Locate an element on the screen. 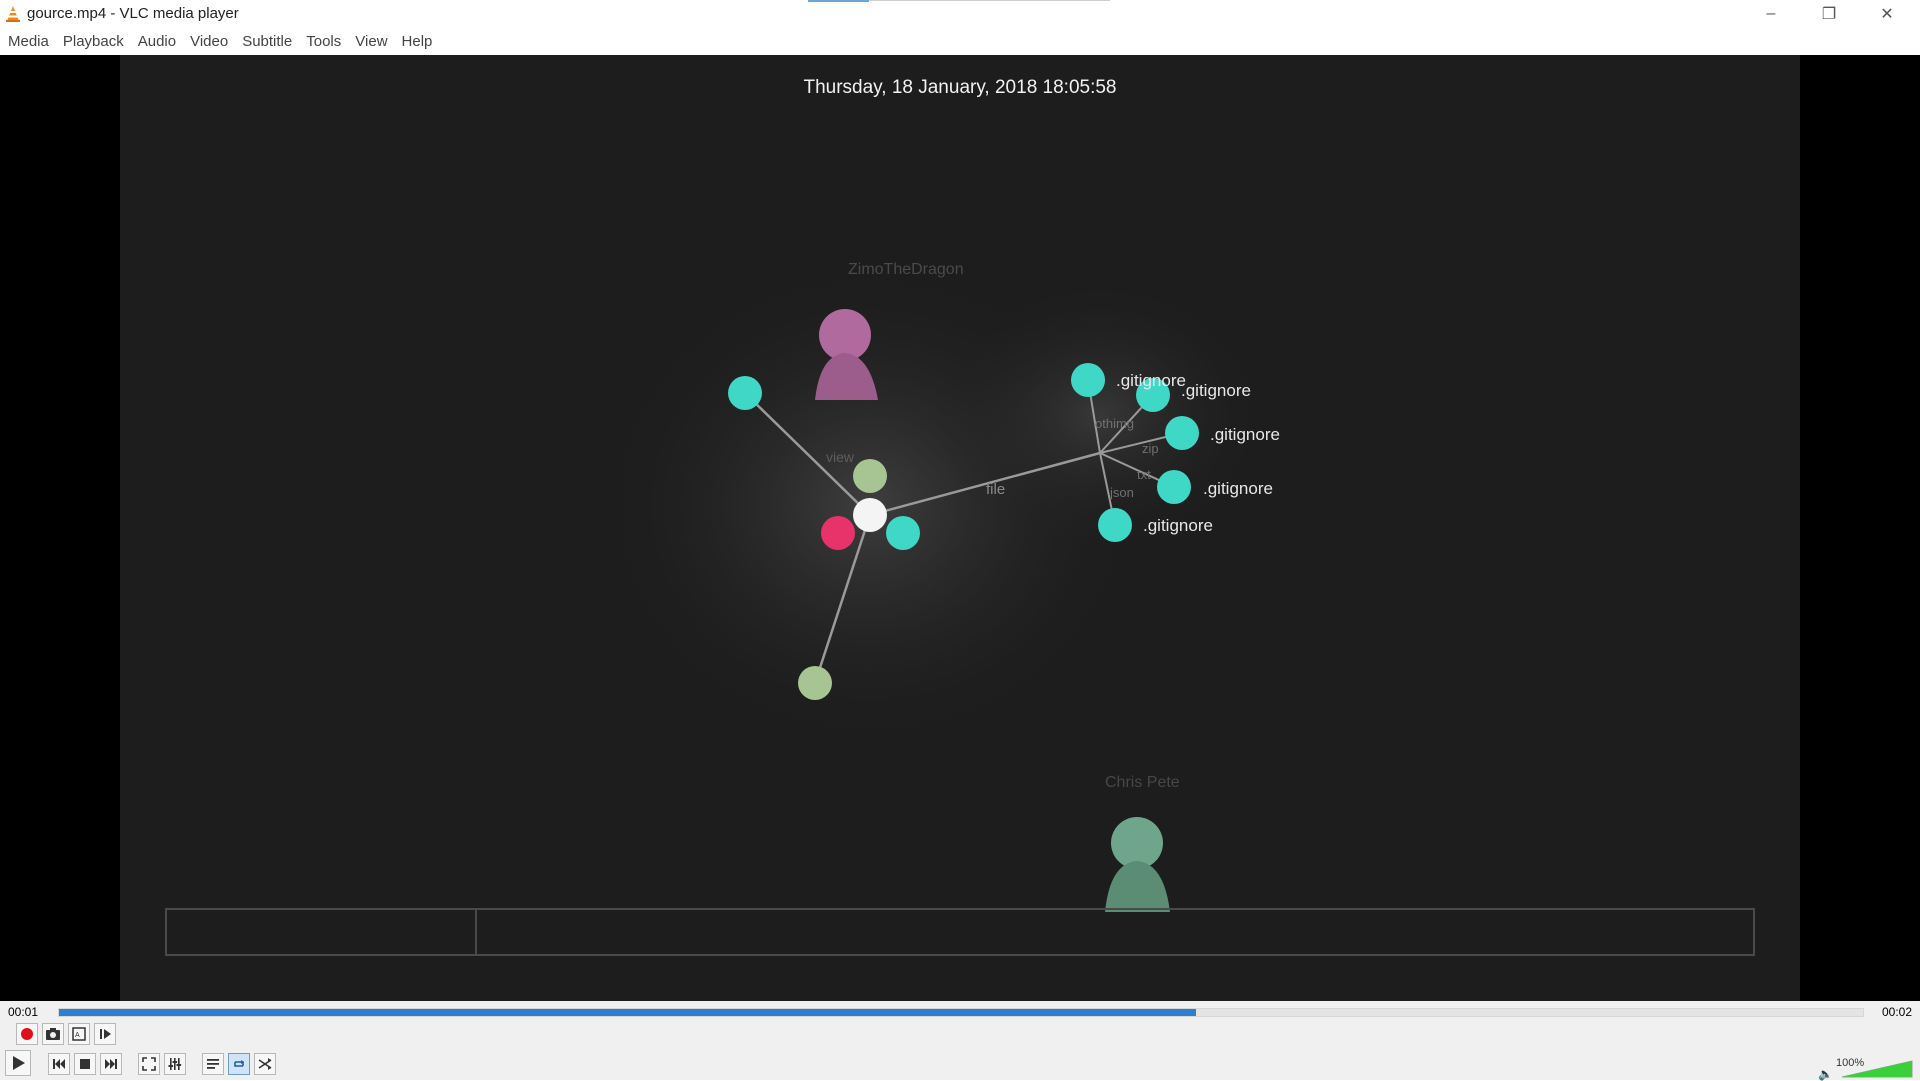 This screenshot has height=1081, width=1920. play-icon is located at coordinates (19, 1063).